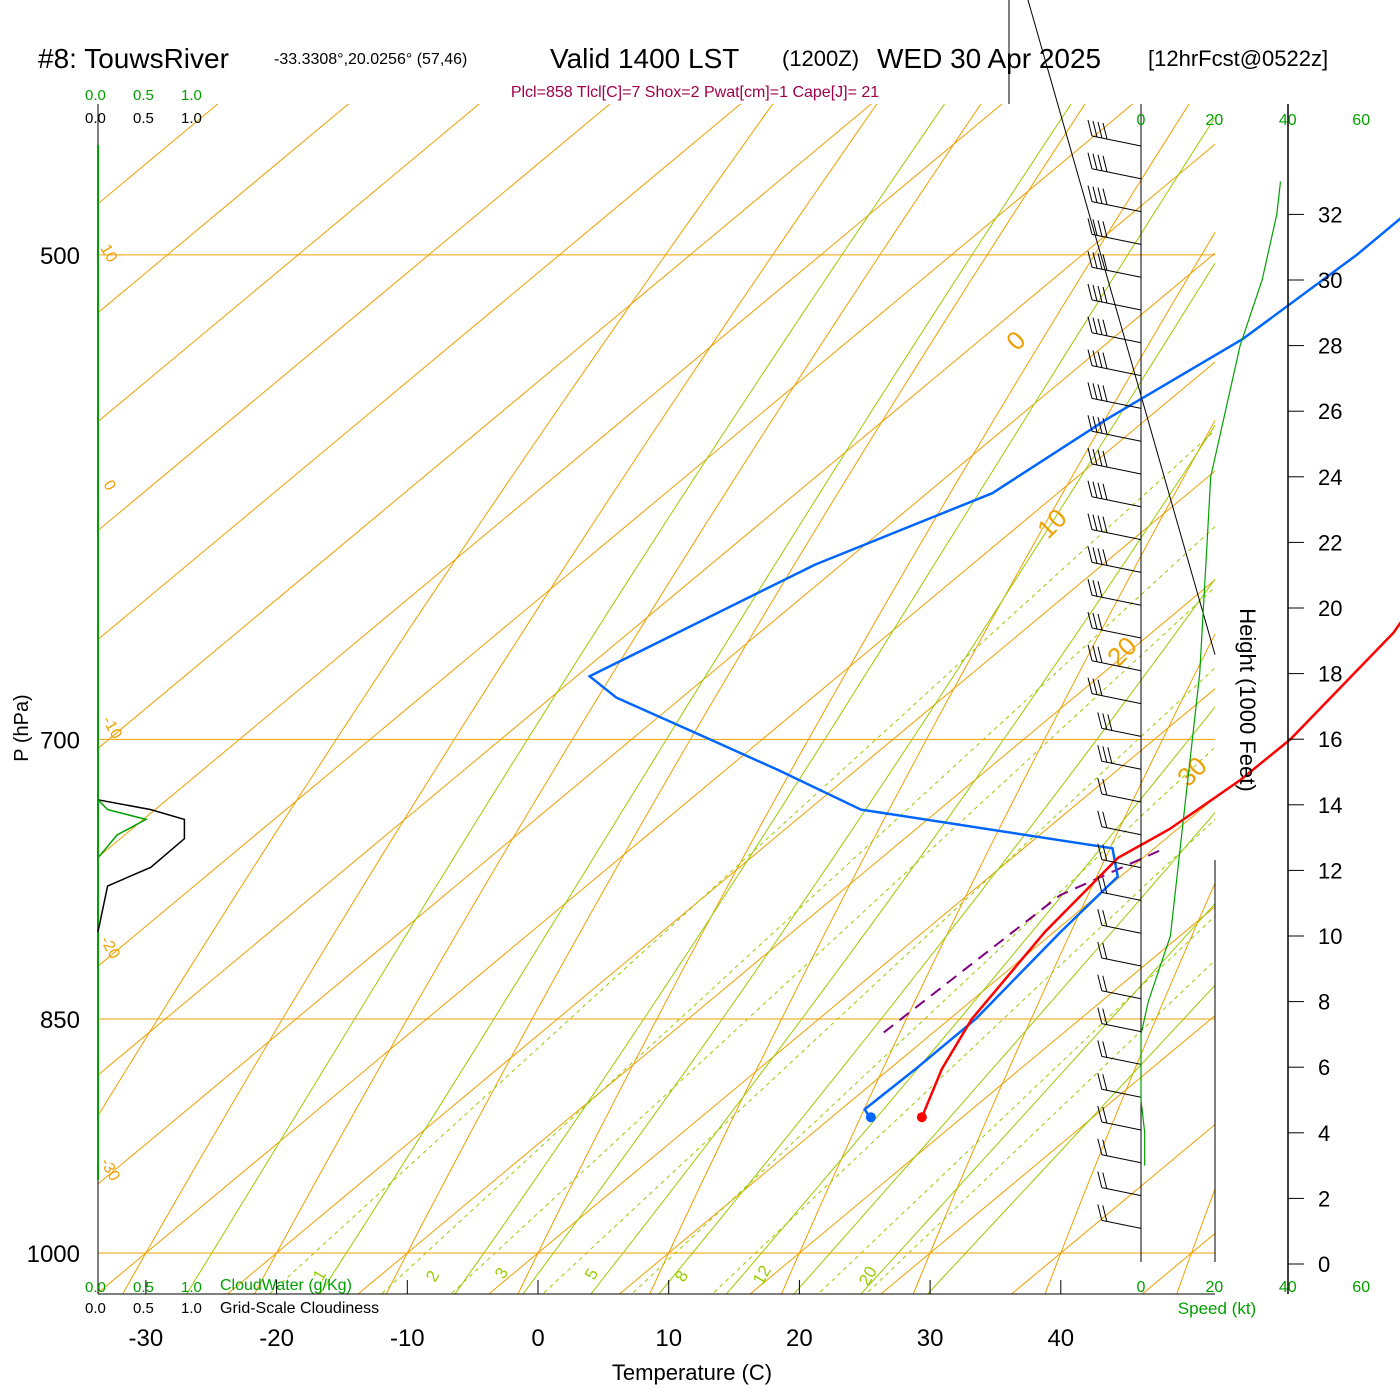 The width and height of the screenshot is (1400, 1400). I want to click on height-tick-label: 32, so click(1330, 214).